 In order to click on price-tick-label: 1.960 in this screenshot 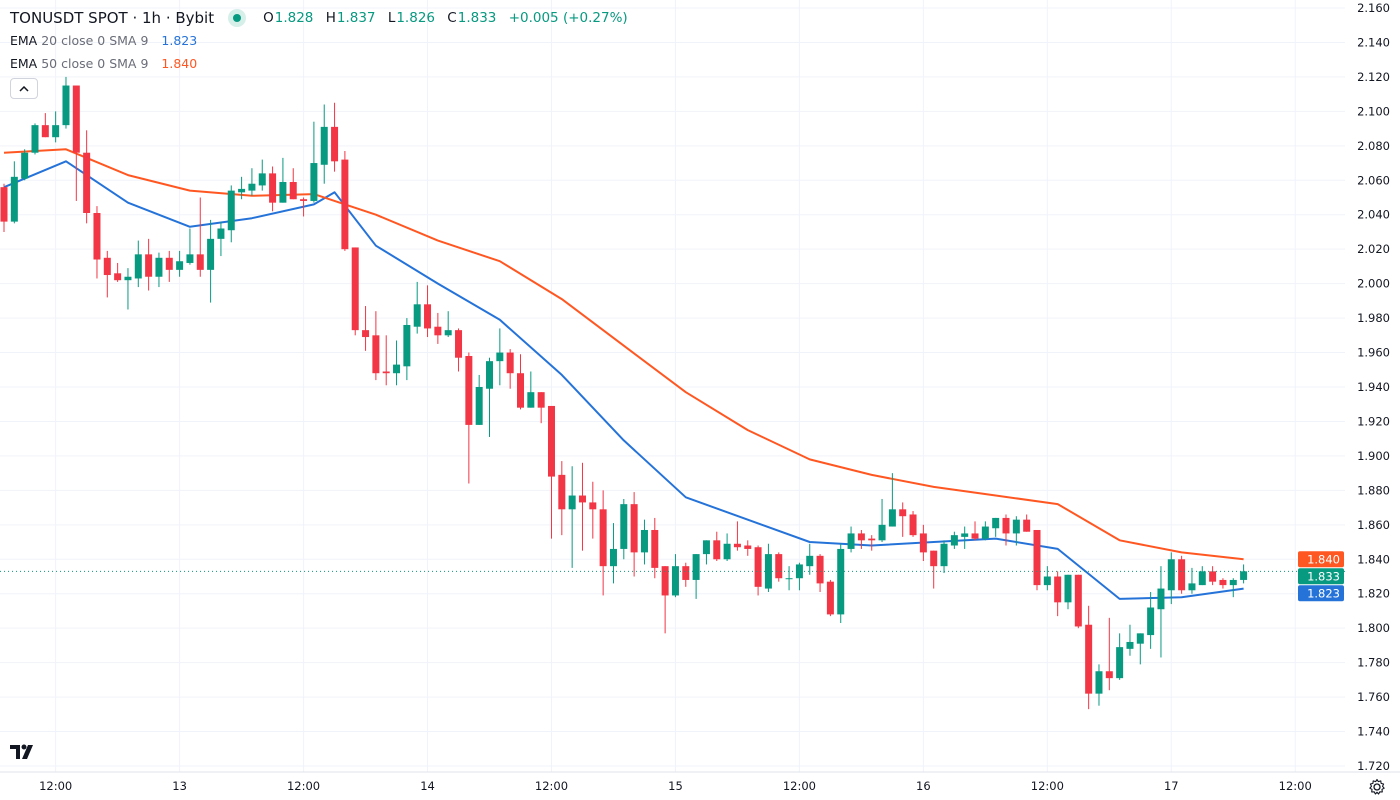, I will do `click(1373, 353)`.